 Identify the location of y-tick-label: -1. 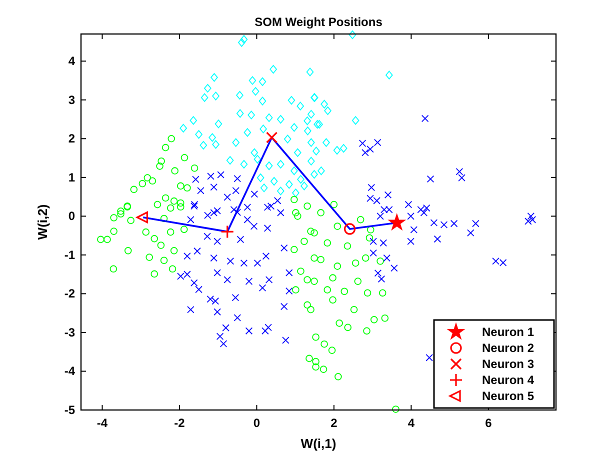
(70, 255).